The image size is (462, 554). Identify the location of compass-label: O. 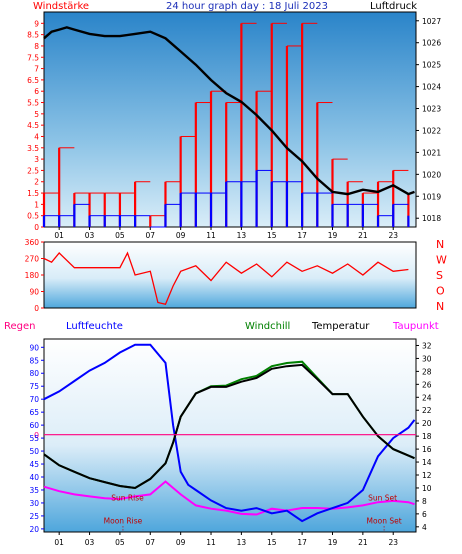
(440, 291).